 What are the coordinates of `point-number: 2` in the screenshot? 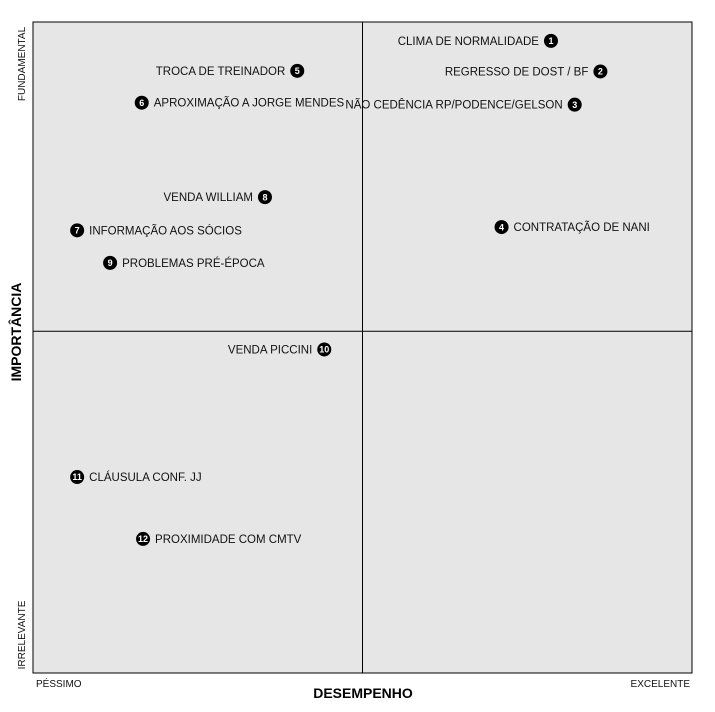 It's located at (600, 72).